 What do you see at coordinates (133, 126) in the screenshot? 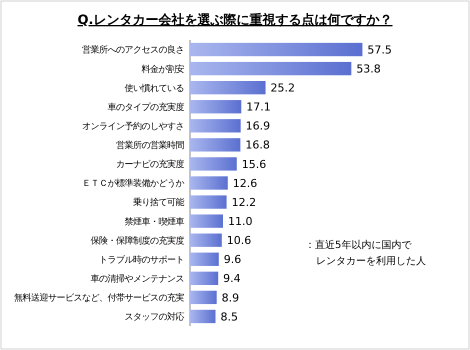
I see `y-tick-label: オンライン予約のしやすさ` at bounding box center [133, 126].